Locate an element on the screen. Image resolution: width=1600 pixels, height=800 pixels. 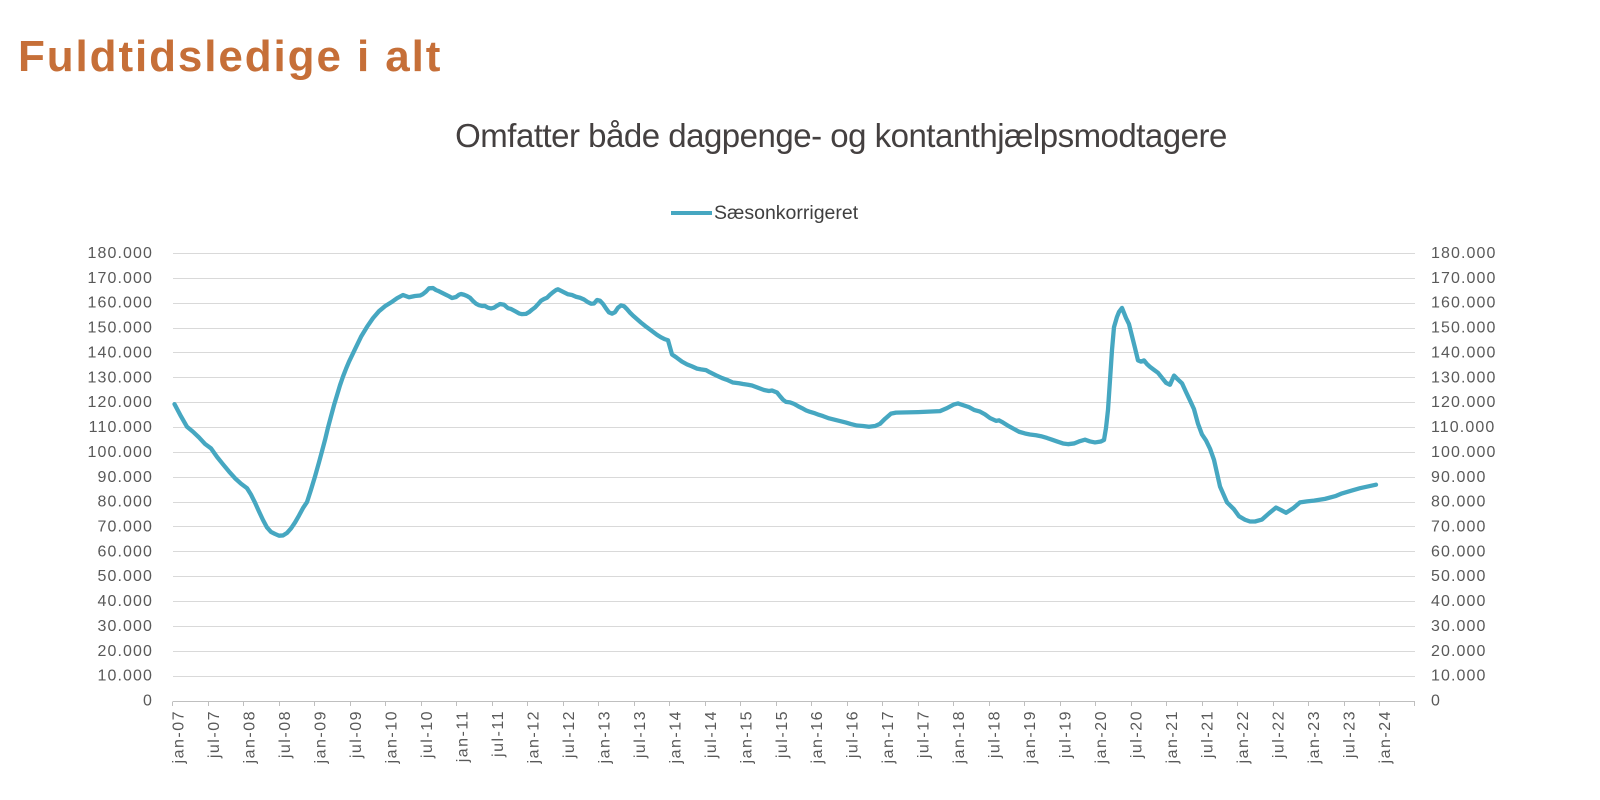
svg-text: jan-13 is located at coordinates (604, 737).